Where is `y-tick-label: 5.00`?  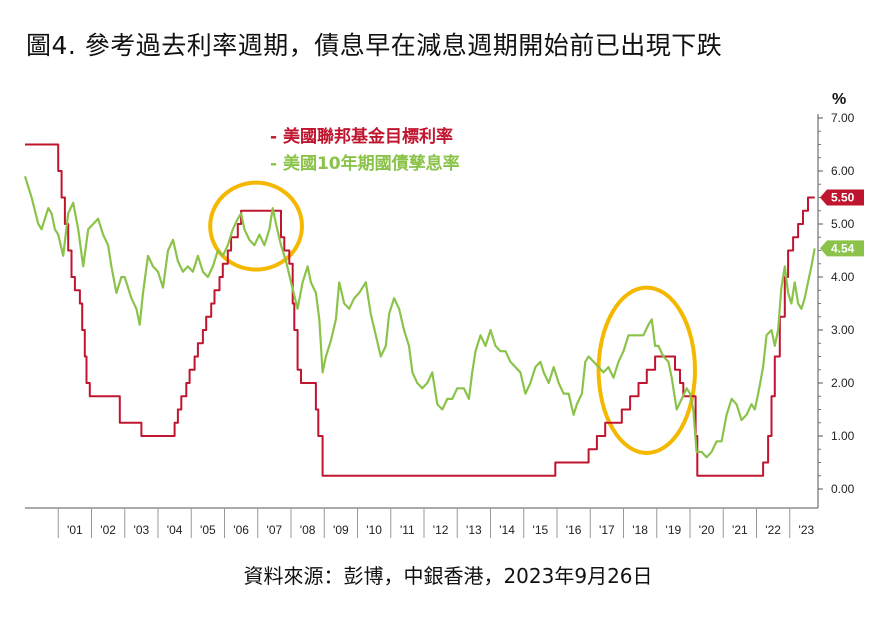
y-tick-label: 5.00 is located at coordinates (843, 224).